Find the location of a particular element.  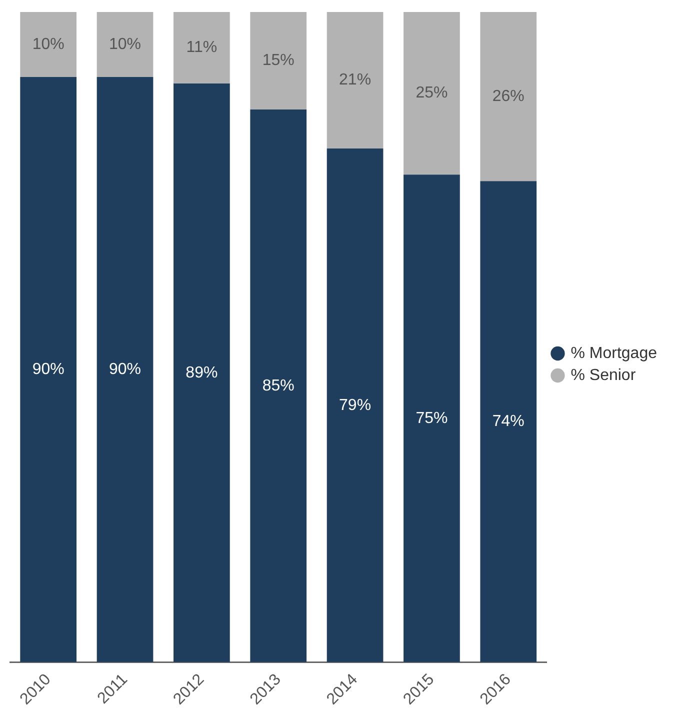

data-label: 85% is located at coordinates (278, 385).